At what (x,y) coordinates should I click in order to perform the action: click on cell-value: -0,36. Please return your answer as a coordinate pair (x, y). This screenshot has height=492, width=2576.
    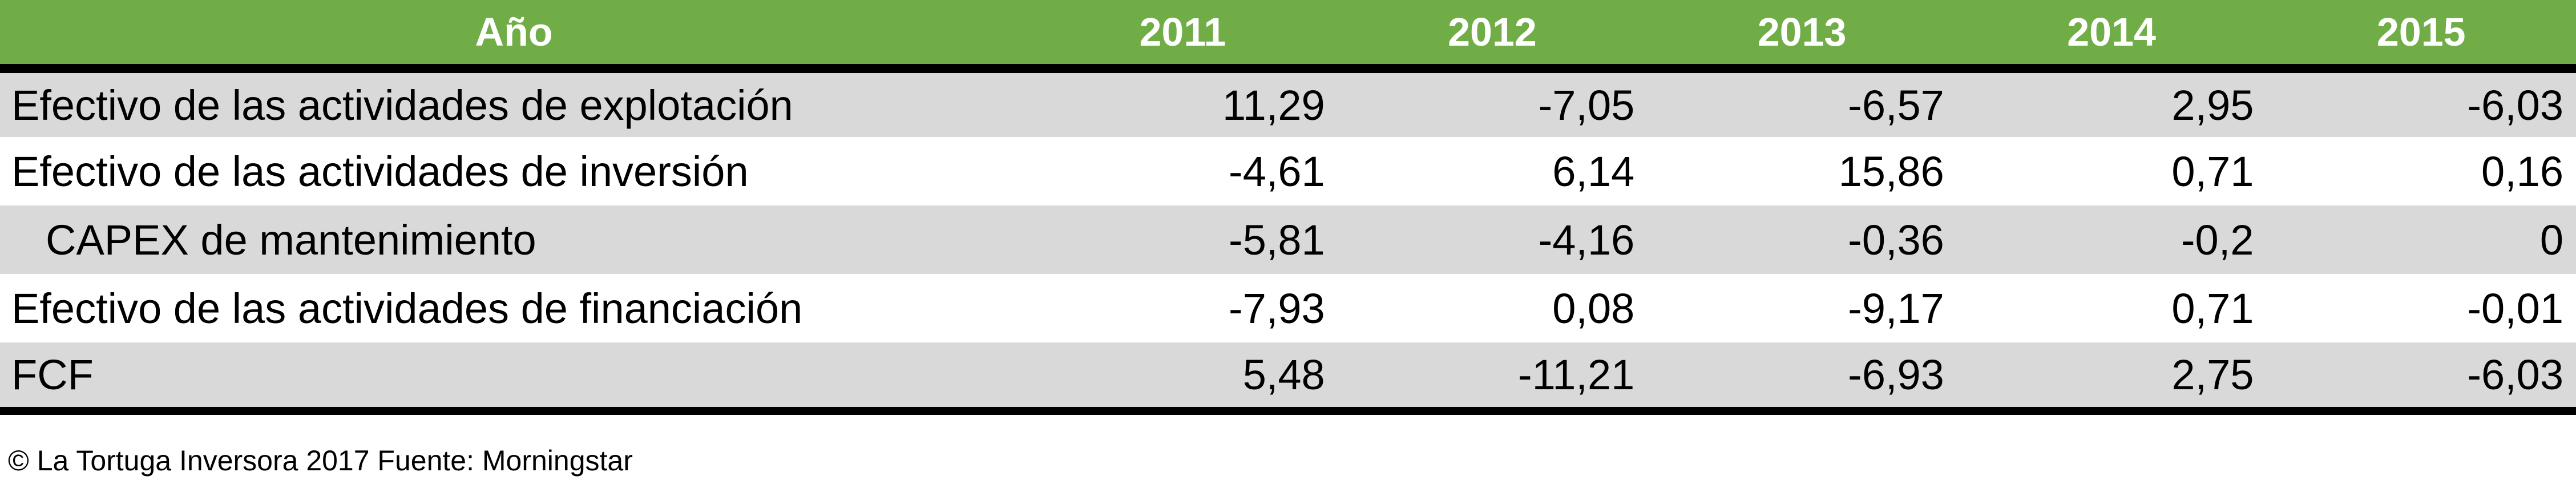
    Looking at the image, I should click on (1802, 239).